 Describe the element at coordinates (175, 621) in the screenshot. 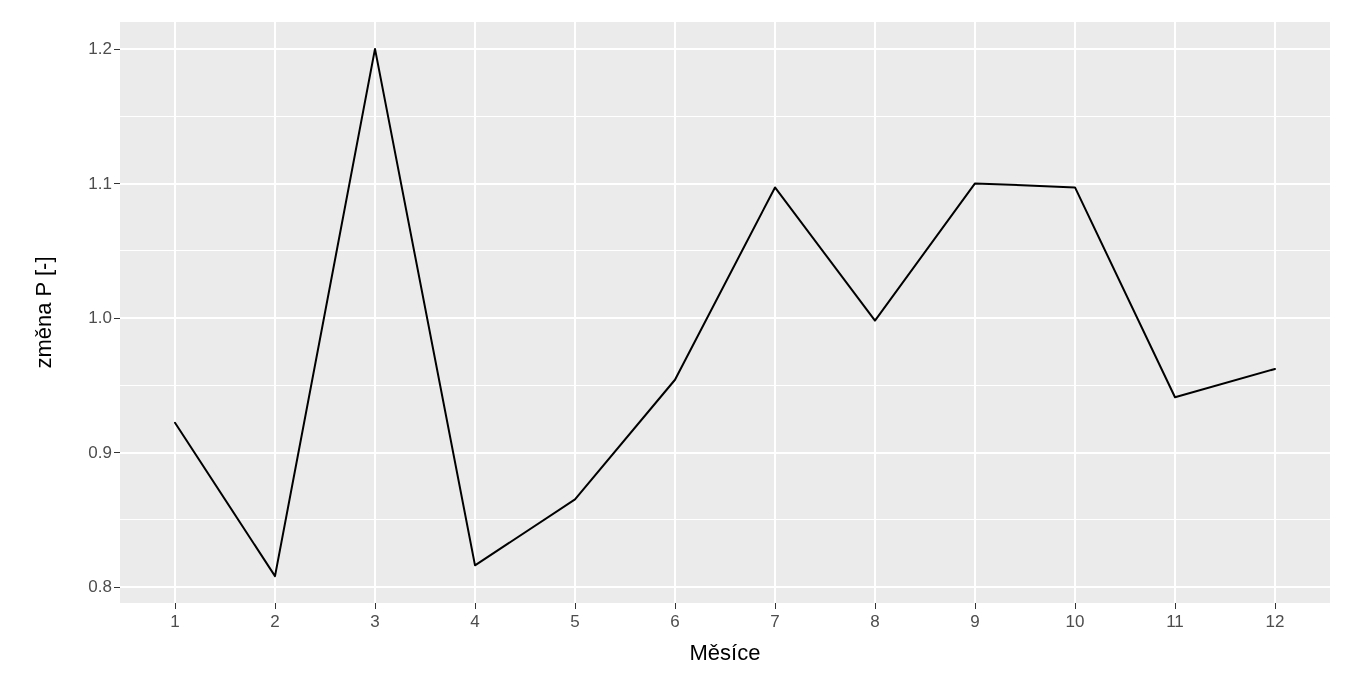

I see `x-tick-label: 1` at that location.